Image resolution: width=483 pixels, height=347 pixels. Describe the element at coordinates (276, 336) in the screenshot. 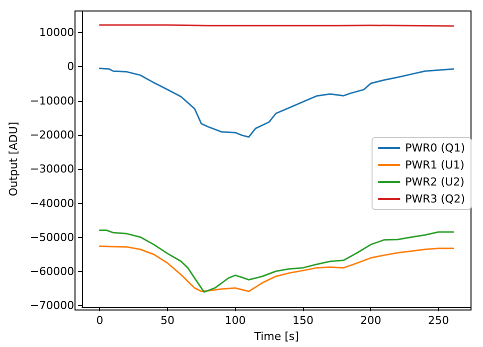

I see `x-axis-title: Time [s]` at that location.